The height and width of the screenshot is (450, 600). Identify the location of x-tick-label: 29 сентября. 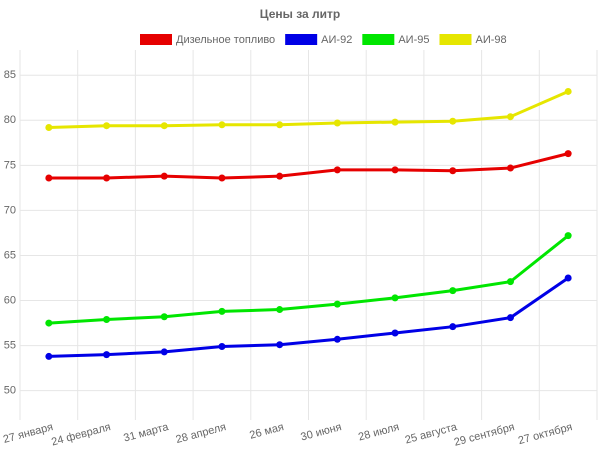
(484, 435).